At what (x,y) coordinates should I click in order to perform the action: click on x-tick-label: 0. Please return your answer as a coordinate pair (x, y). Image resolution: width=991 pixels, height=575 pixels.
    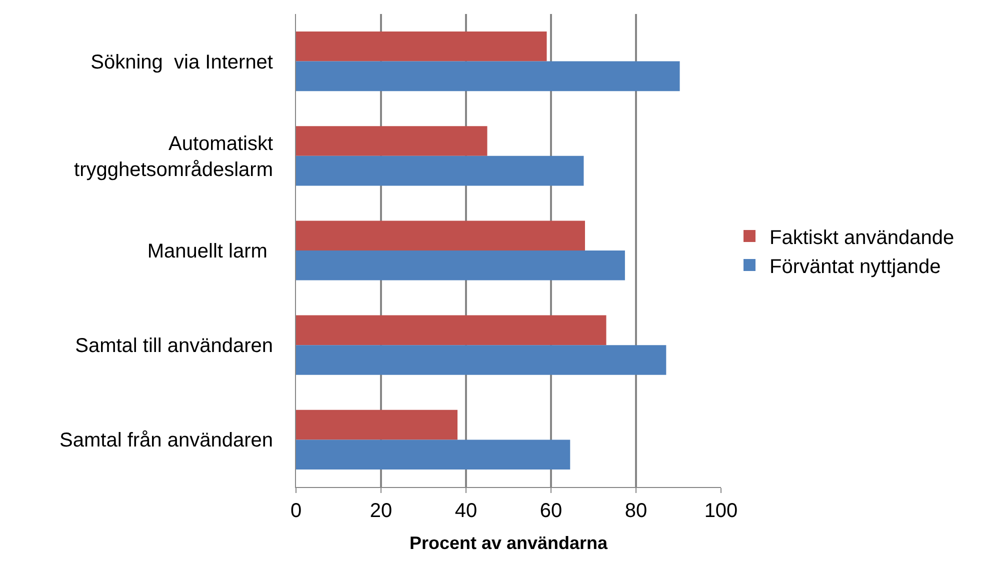
    Looking at the image, I should click on (296, 511).